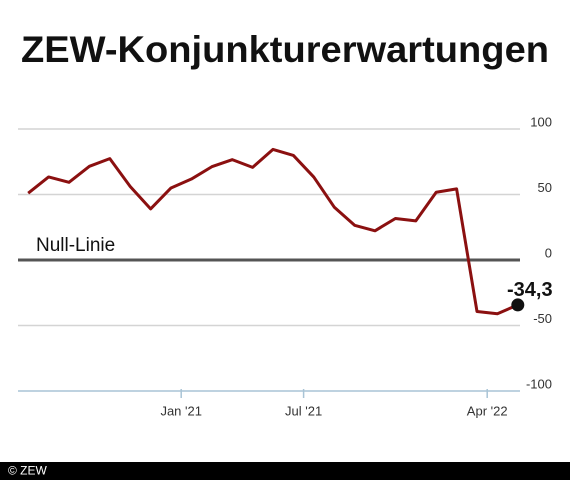 The height and width of the screenshot is (485, 570). What do you see at coordinates (541, 121) in the screenshot?
I see `y-tick-label: 100` at bounding box center [541, 121].